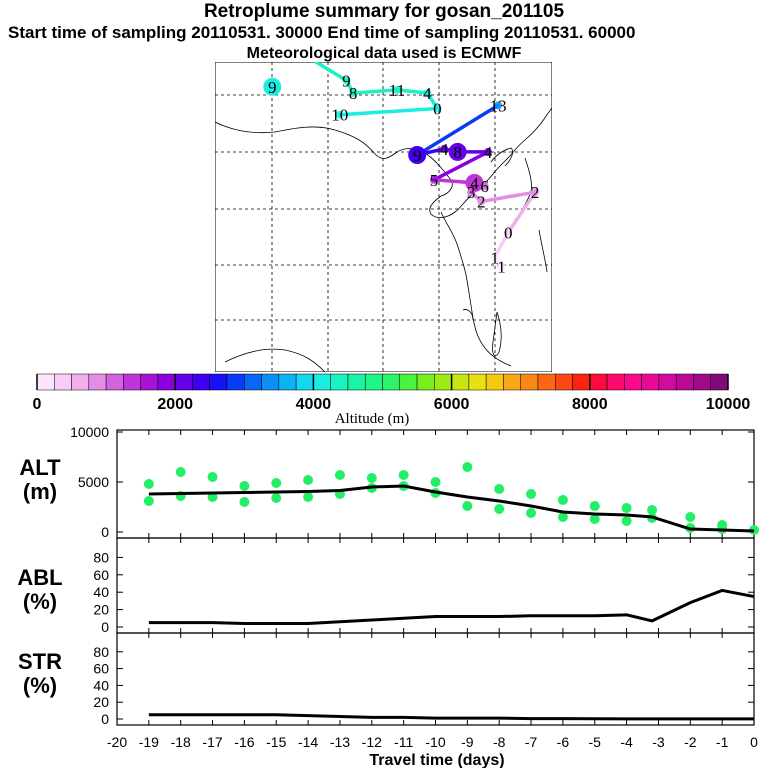 The image size is (768, 768). I want to click on colorbar-tick-label: 6000, so click(452, 404).